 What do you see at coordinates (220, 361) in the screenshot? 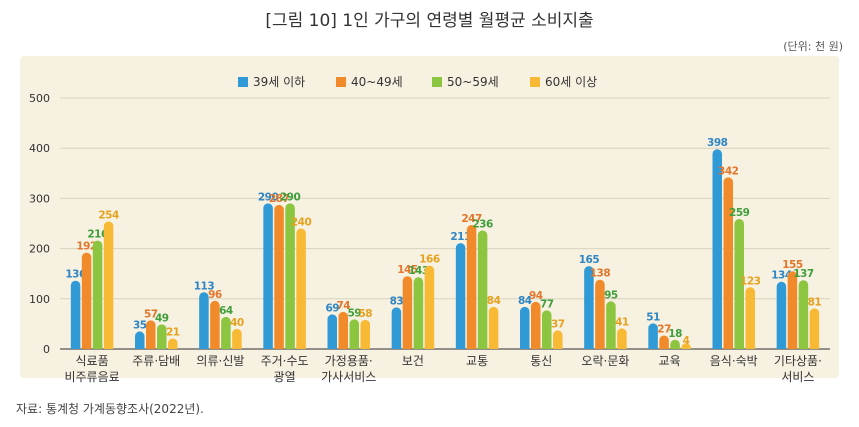
I see `x-tick-label: 의류·신발` at bounding box center [220, 361].